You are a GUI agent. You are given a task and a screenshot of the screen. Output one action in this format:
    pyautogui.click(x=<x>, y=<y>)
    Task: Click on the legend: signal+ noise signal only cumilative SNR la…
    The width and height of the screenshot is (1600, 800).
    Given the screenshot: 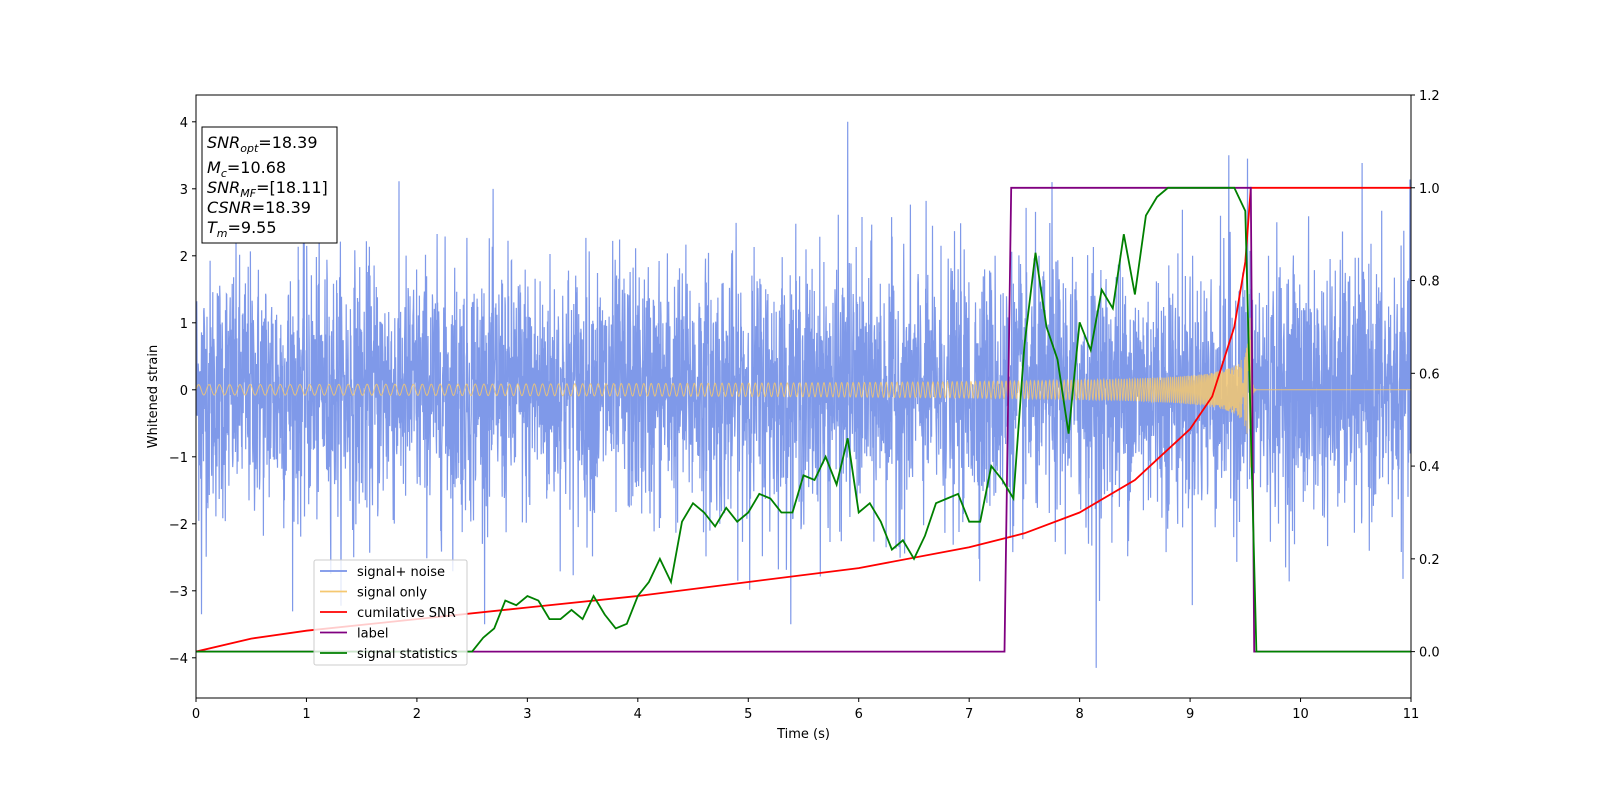 What is the action you would take?
    pyautogui.click(x=390, y=612)
    